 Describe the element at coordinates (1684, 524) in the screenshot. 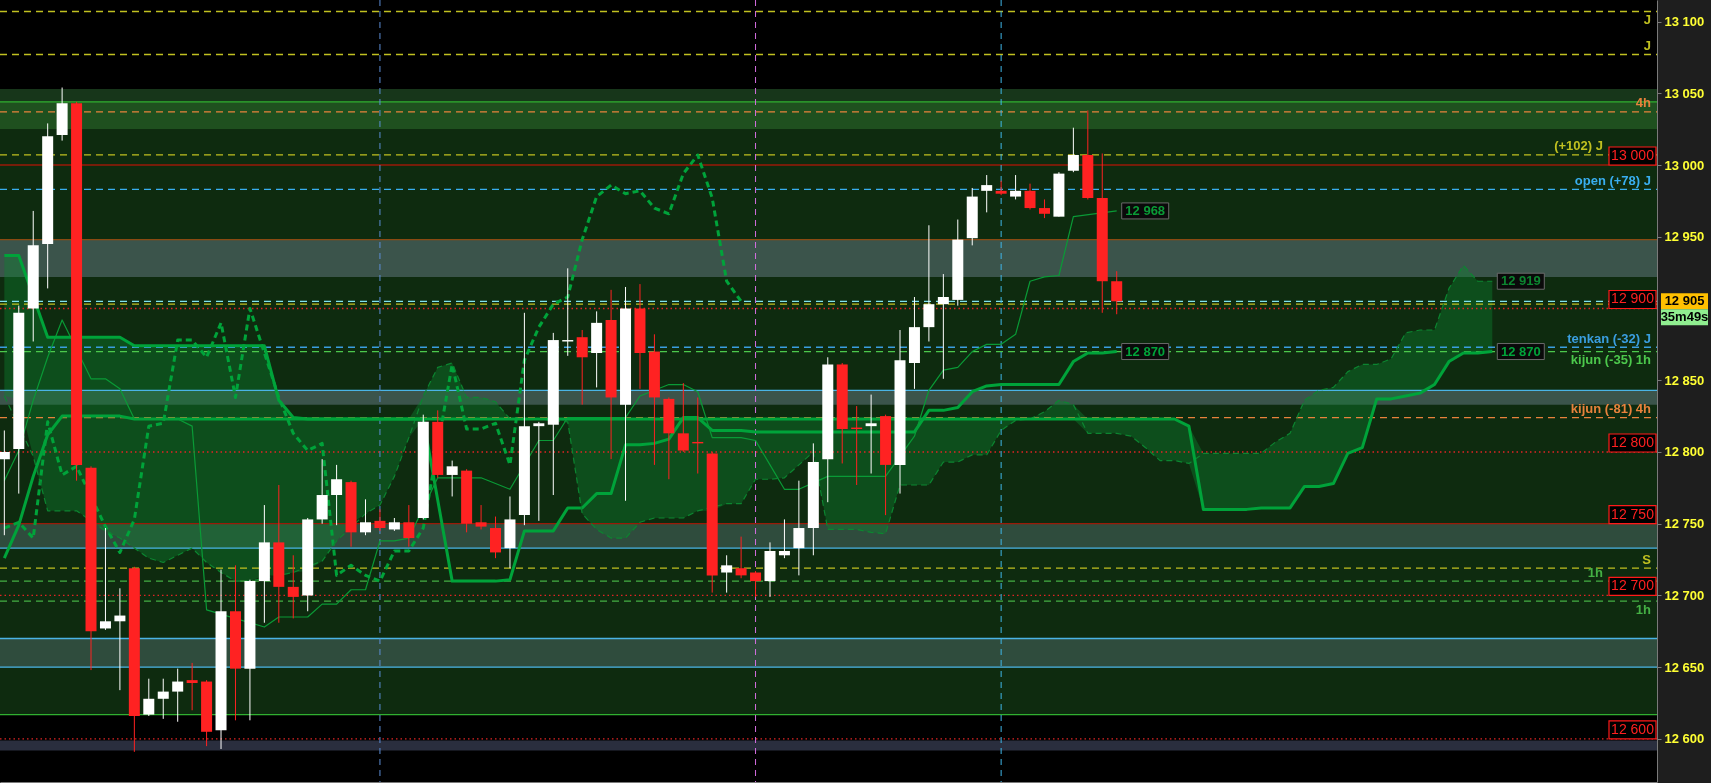

I see `y-tick-label: 12 750` at that location.